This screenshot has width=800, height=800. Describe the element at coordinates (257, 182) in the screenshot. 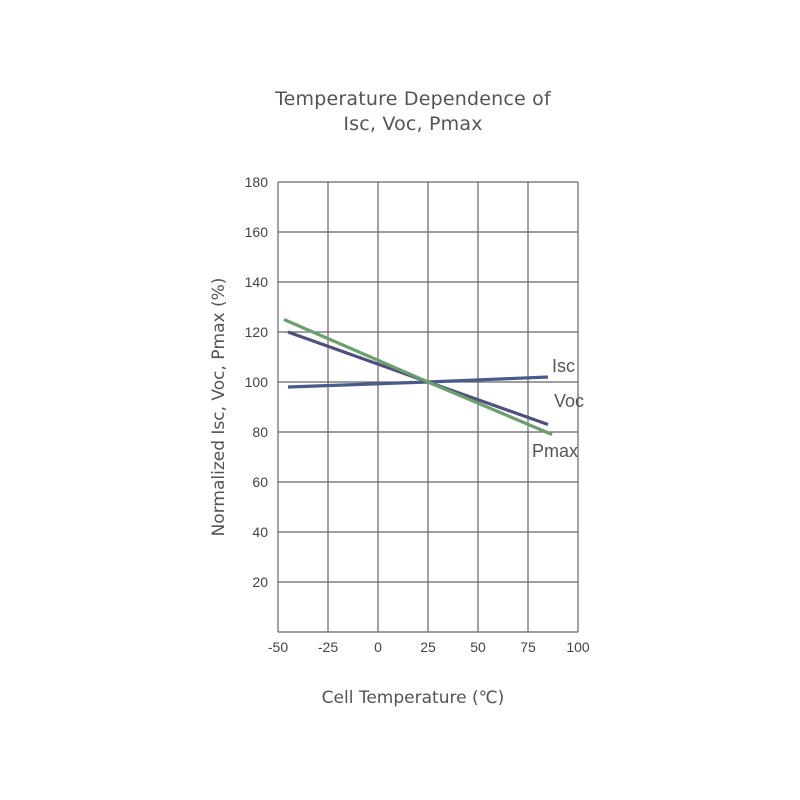

I see `y-tick-label: 180` at that location.